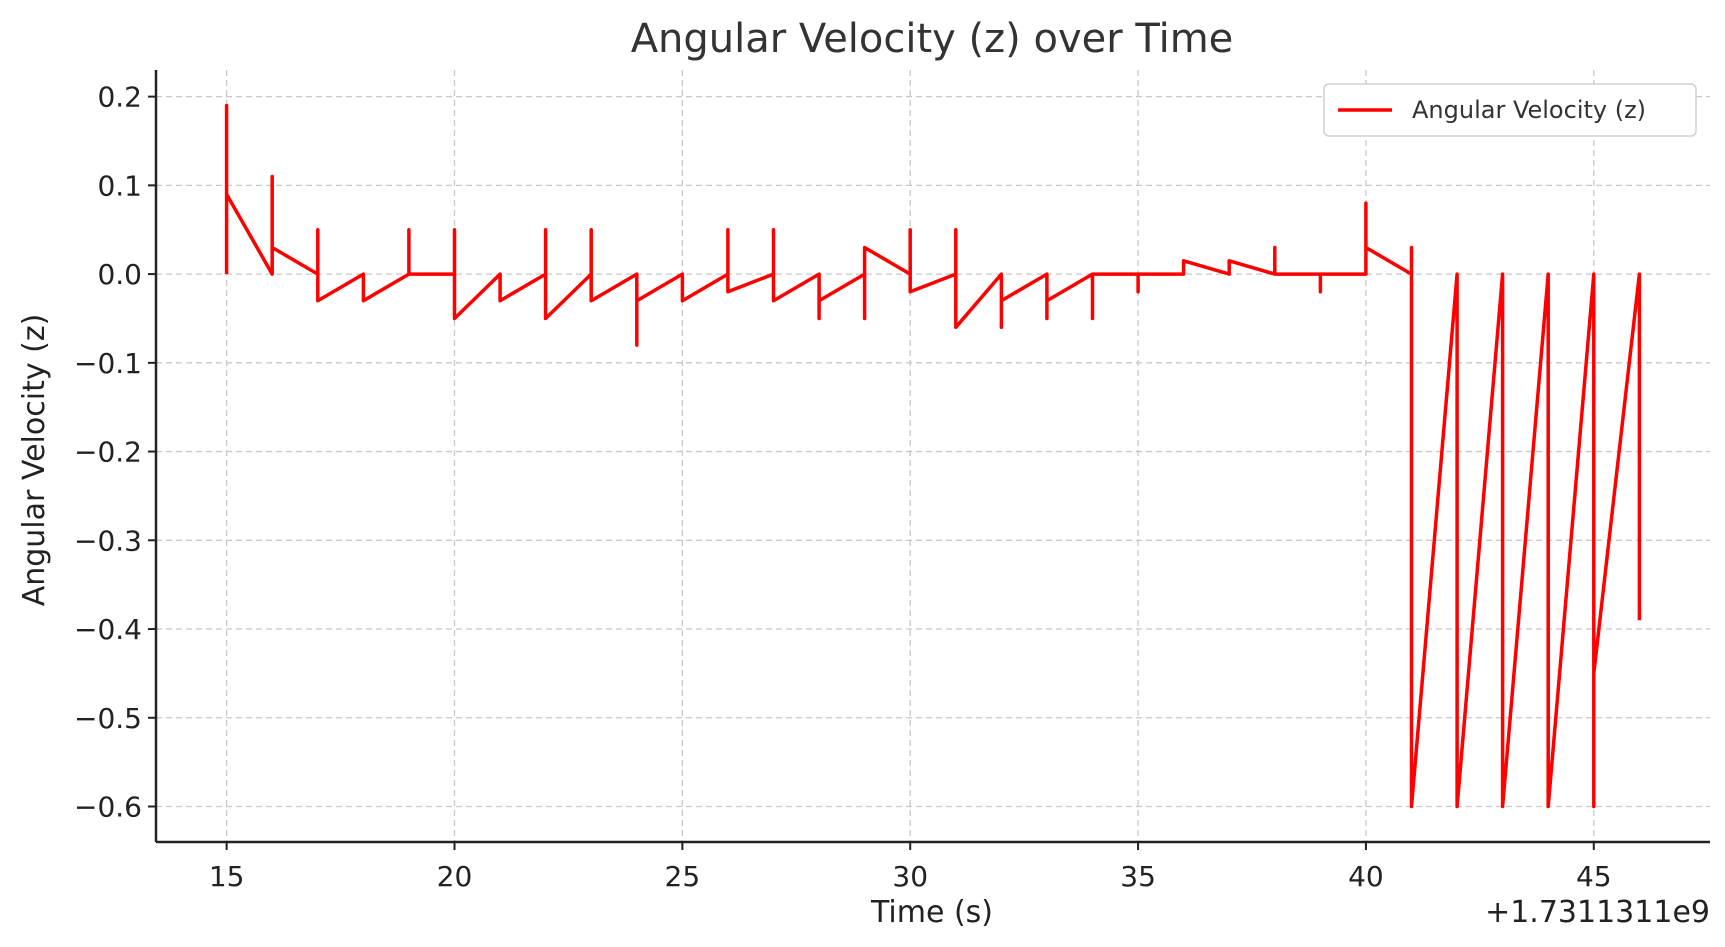 This screenshot has width=1725, height=947. What do you see at coordinates (1594, 876) in the screenshot?
I see `x-tick-label: 45` at bounding box center [1594, 876].